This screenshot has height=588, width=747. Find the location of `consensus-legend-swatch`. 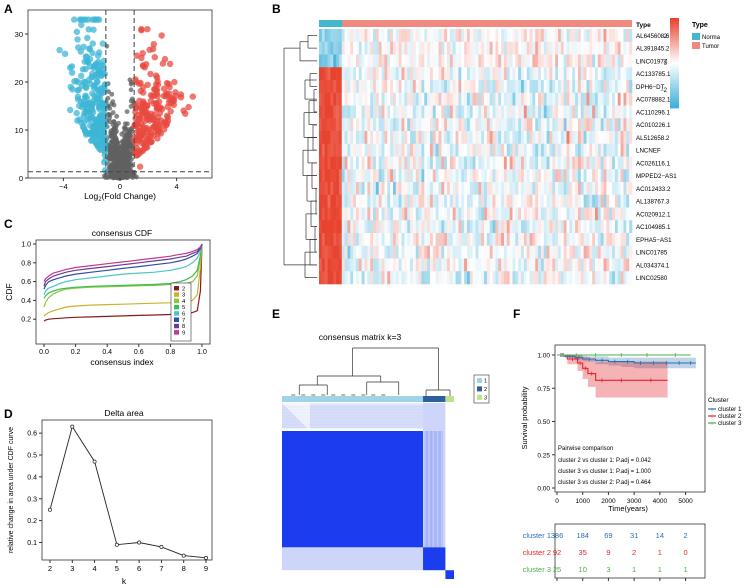

consensus-legend-swatch is located at coordinates (479, 397).